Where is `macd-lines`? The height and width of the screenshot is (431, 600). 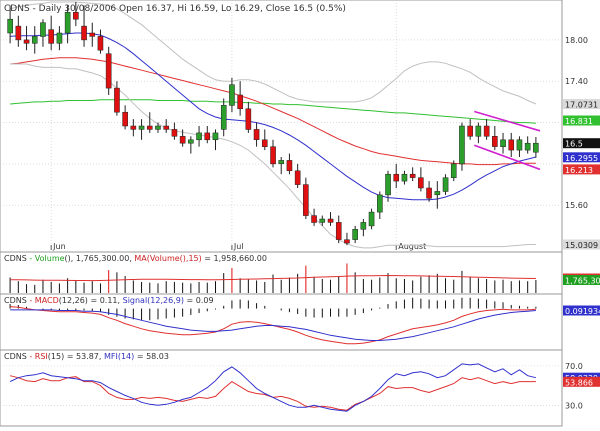 macd-lines is located at coordinates (273, 325).